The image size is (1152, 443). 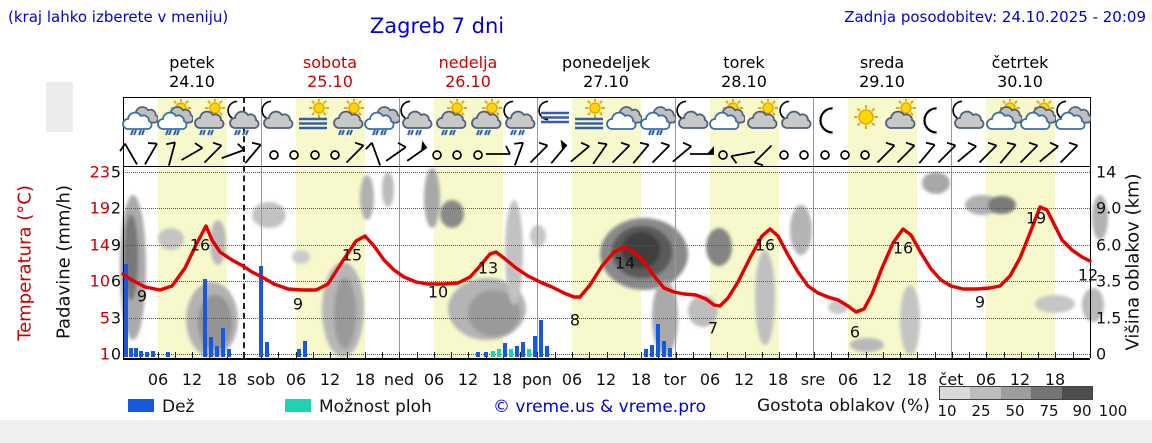 I want to click on temp-axis-tick: 14, so click(x=99, y=245).